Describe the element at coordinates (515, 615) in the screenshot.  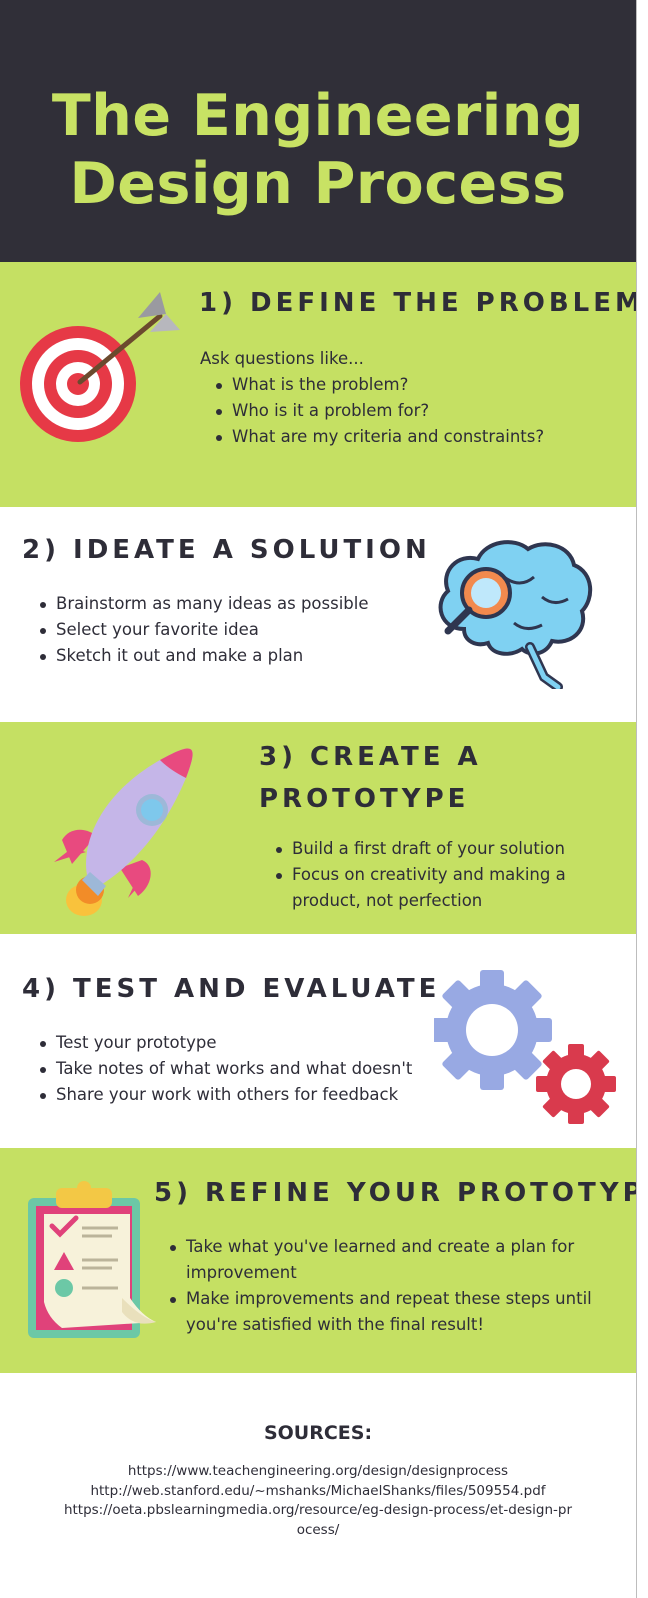
I see `brain-magnifier-icon` at that location.